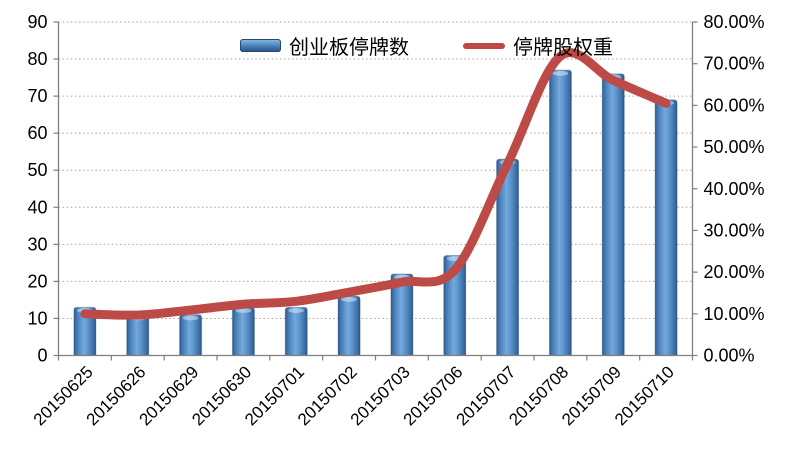  Describe the element at coordinates (37, 244) in the screenshot. I see `y-left-tick-label: 30` at that location.